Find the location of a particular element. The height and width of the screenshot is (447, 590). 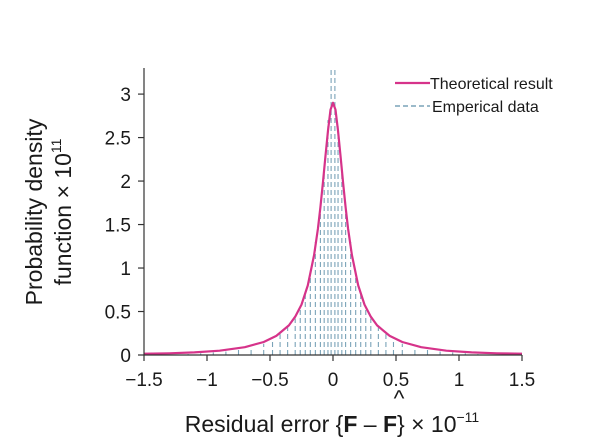

x-axis-title-symbol-hat: F is located at coordinates (390, 424).